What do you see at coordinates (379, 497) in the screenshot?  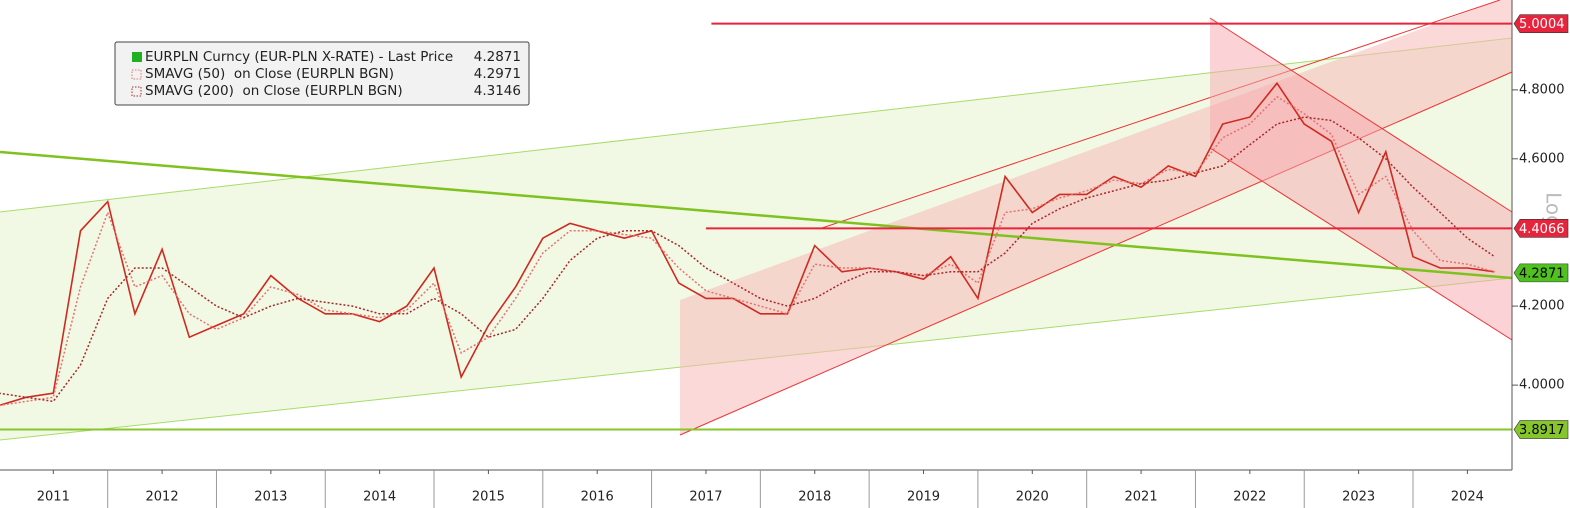 I see `x-tick-label: 2014` at bounding box center [379, 497].